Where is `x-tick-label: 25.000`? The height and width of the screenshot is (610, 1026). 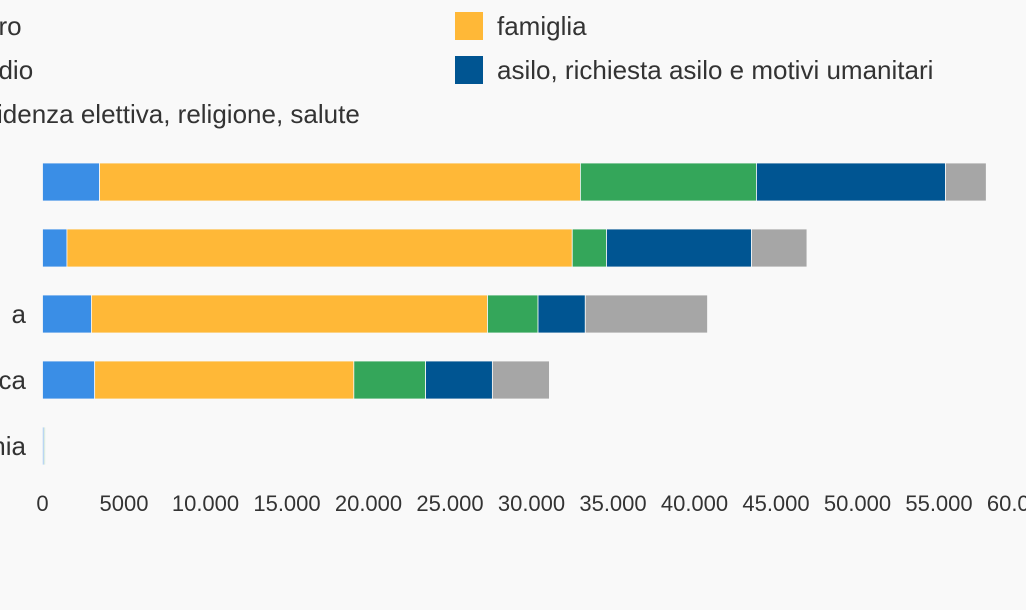 x-tick-label: 25.000 is located at coordinates (449, 503).